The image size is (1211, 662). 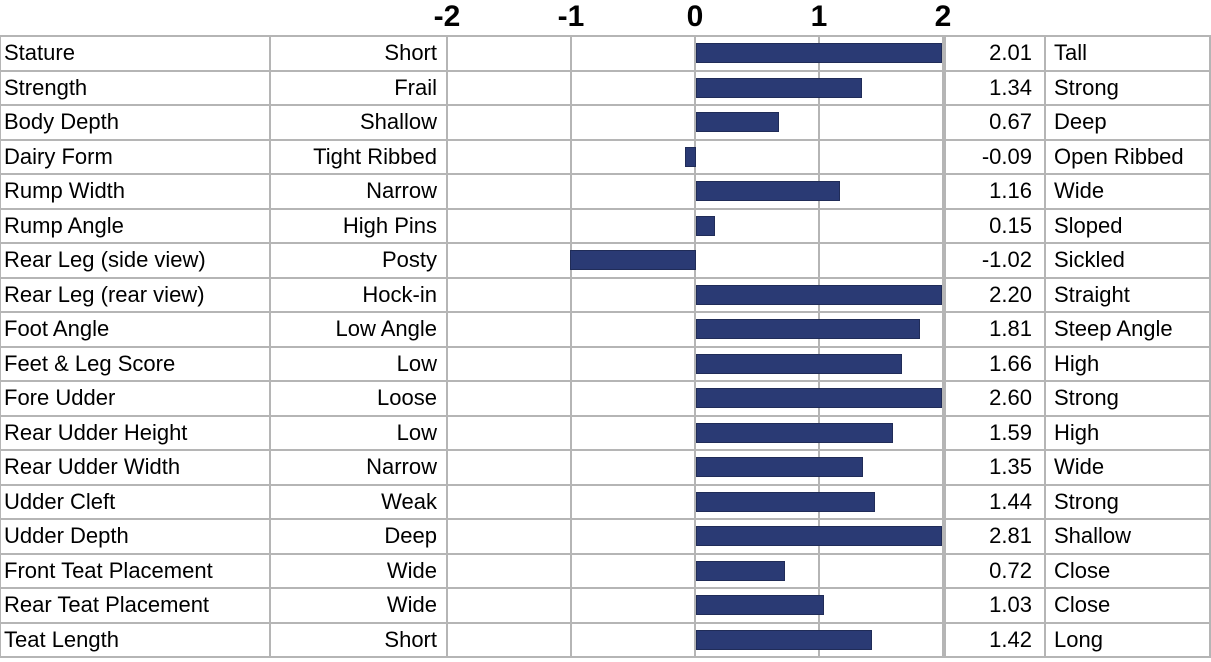 I want to click on trait-name: Front Teat Placement, so click(x=136, y=570).